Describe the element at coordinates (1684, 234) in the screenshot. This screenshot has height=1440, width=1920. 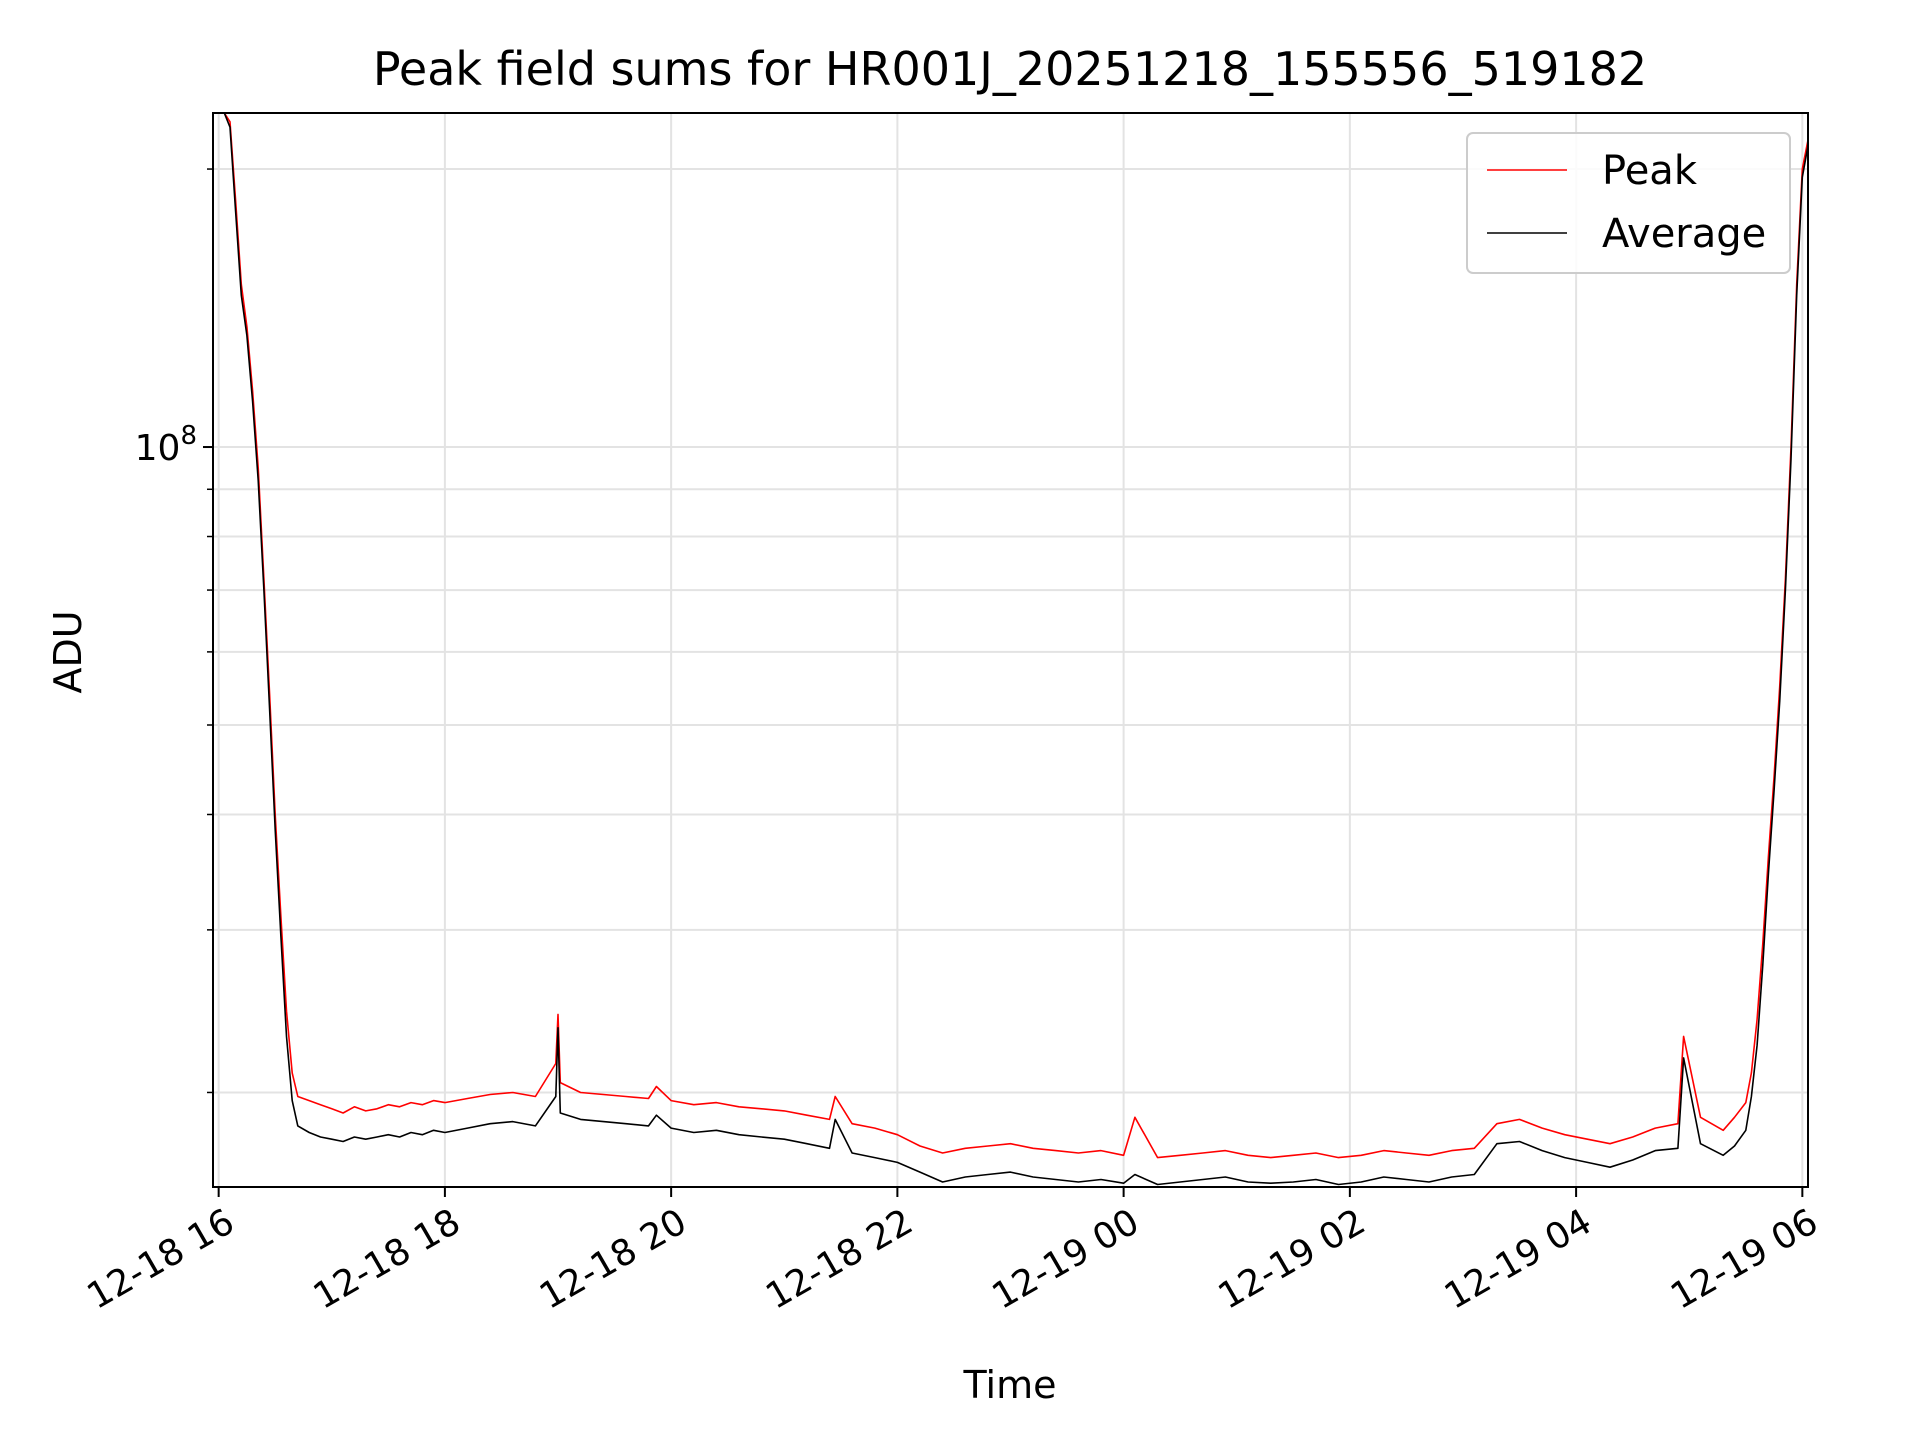
I see `legend-average-label: Average` at that location.